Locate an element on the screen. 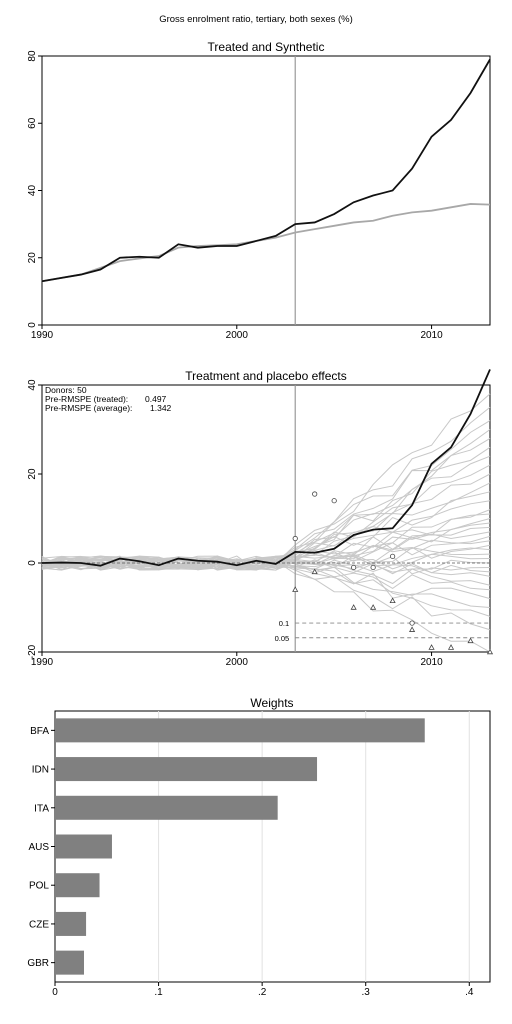  rmspe-average-value: 1.342 is located at coordinates (161, 408).